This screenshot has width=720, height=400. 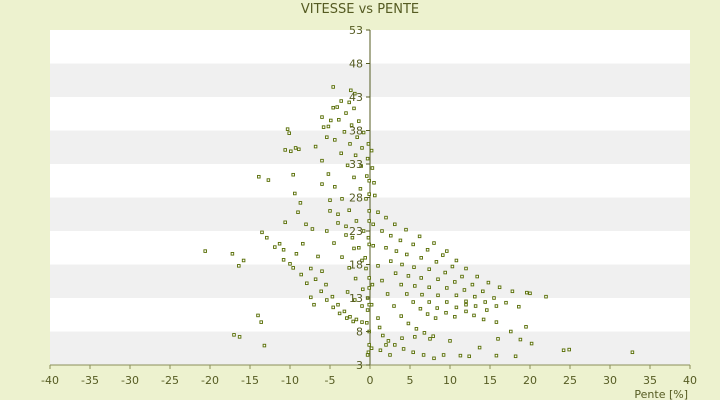 I want to click on chart-title: VITESSE vs PENTE, so click(x=360, y=9).